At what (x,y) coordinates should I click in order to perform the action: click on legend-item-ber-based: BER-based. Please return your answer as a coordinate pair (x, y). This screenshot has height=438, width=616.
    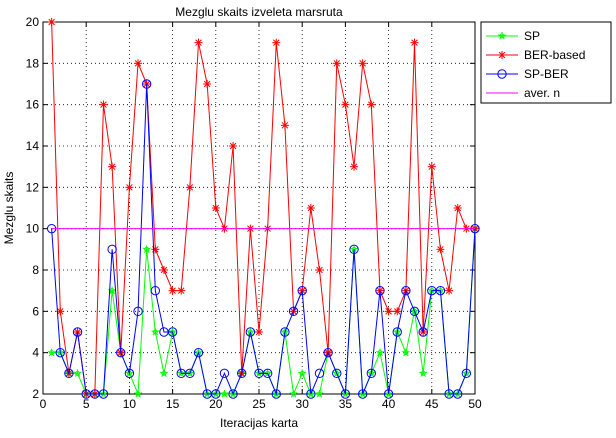
    Looking at the image, I should click on (535, 55).